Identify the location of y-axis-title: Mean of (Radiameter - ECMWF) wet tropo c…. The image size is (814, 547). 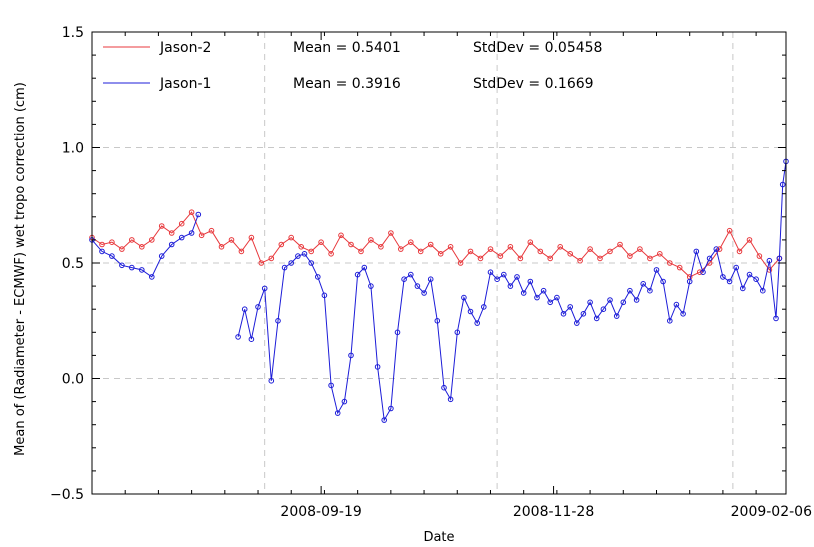
(20, 269).